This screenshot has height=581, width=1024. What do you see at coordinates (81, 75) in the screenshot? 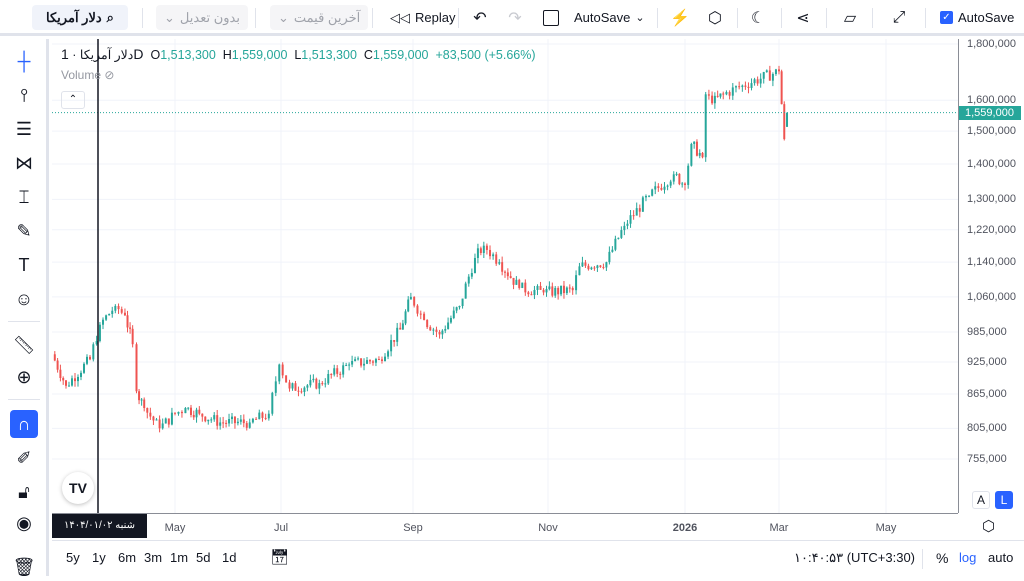
I see `volume-label: Volume` at bounding box center [81, 75].